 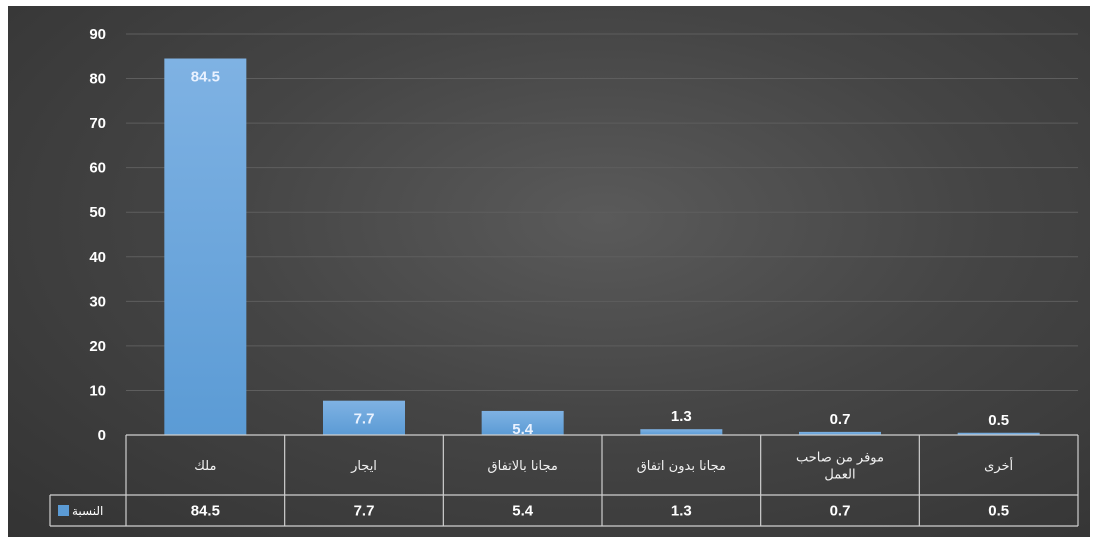 I want to click on x-category-label: مجانا بالاتفاق, so click(x=523, y=466).